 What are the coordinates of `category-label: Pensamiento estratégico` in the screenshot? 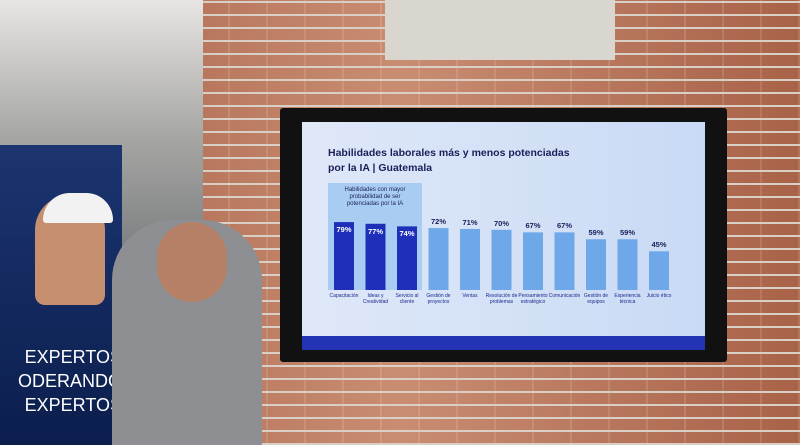 It's located at (533, 299).